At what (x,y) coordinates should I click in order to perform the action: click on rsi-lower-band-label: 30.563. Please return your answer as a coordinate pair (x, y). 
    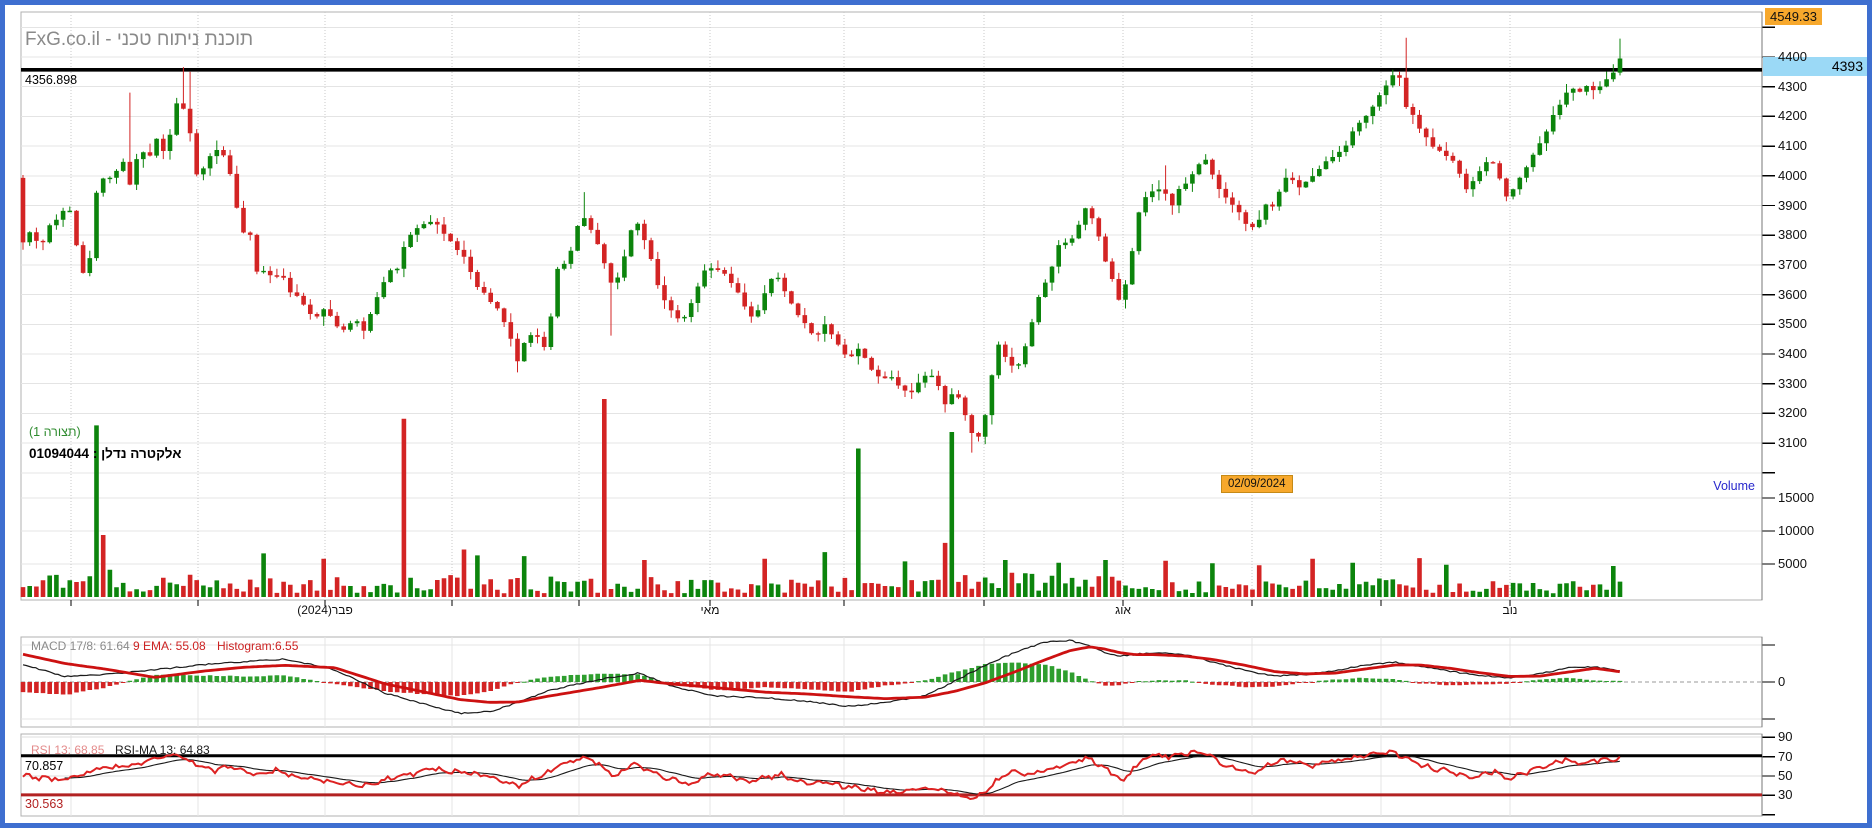
    Looking at the image, I should click on (44, 804).